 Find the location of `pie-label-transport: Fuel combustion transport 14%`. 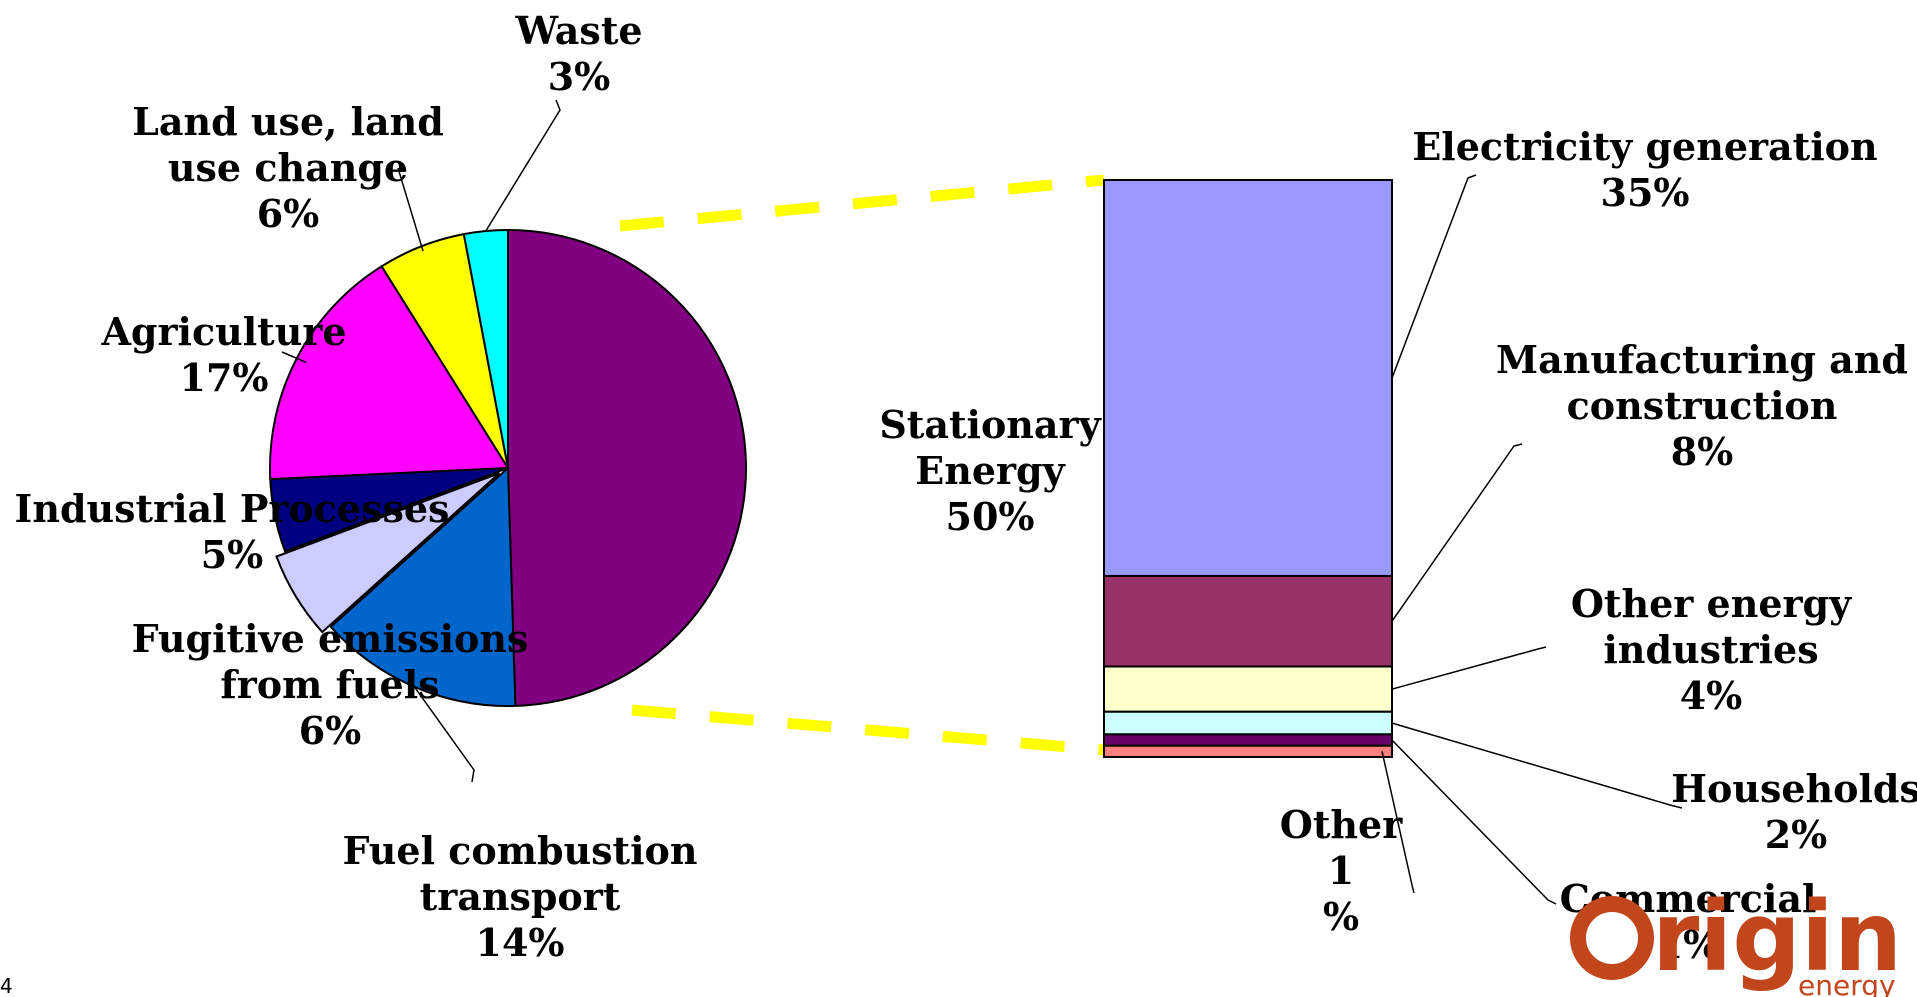

pie-label-transport: Fuel combustion transport 14% is located at coordinates (519, 896).